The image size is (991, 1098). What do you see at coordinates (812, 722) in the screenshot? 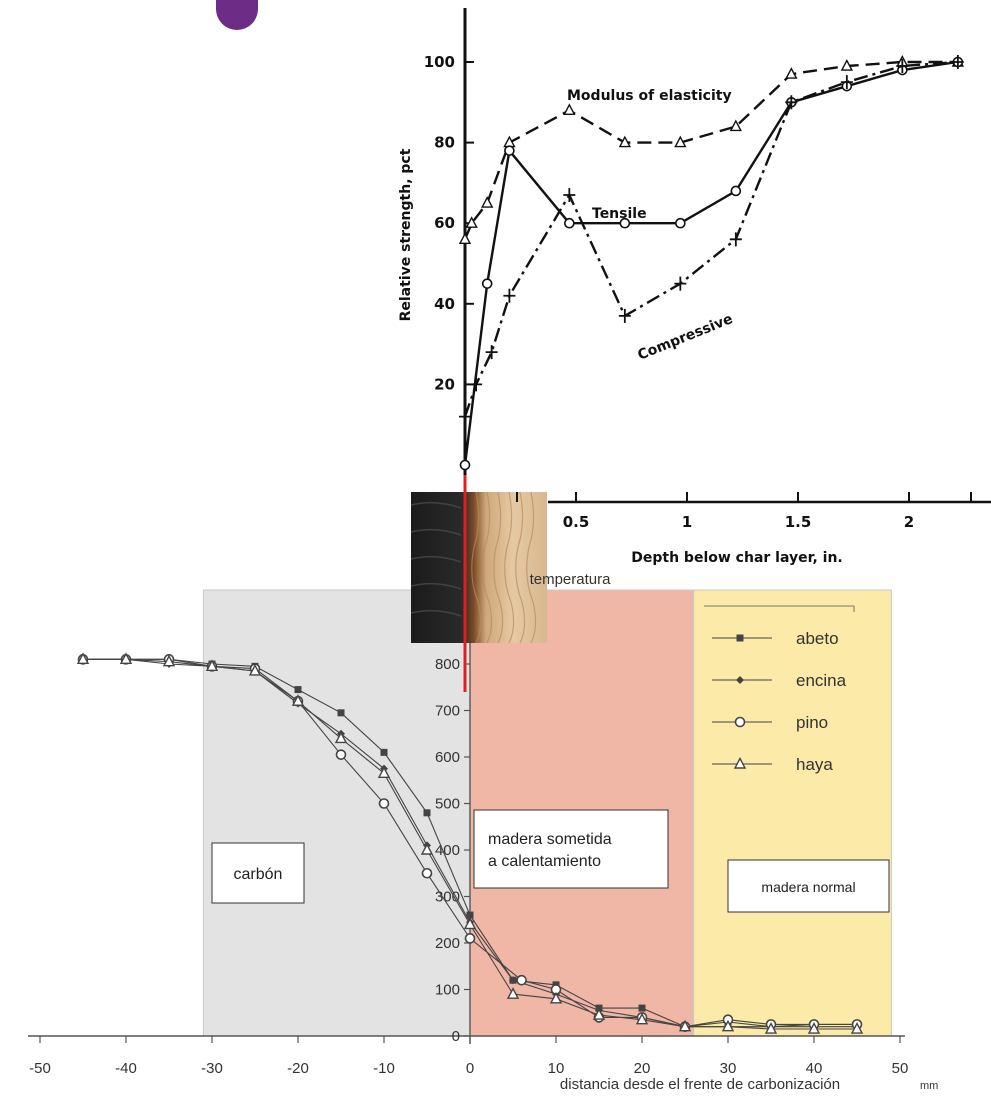
I see `legend-label-pino: pino` at bounding box center [812, 722].